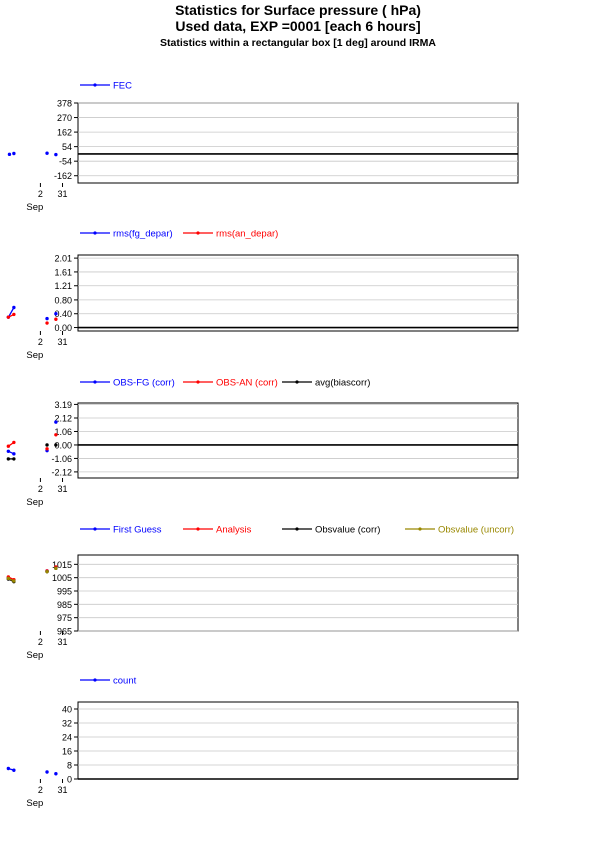 This screenshot has height=842, width=596. What do you see at coordinates (298, 26) in the screenshot?
I see `figure-subtitle: Used data, EXP =0001 [each 6 hours]` at bounding box center [298, 26].